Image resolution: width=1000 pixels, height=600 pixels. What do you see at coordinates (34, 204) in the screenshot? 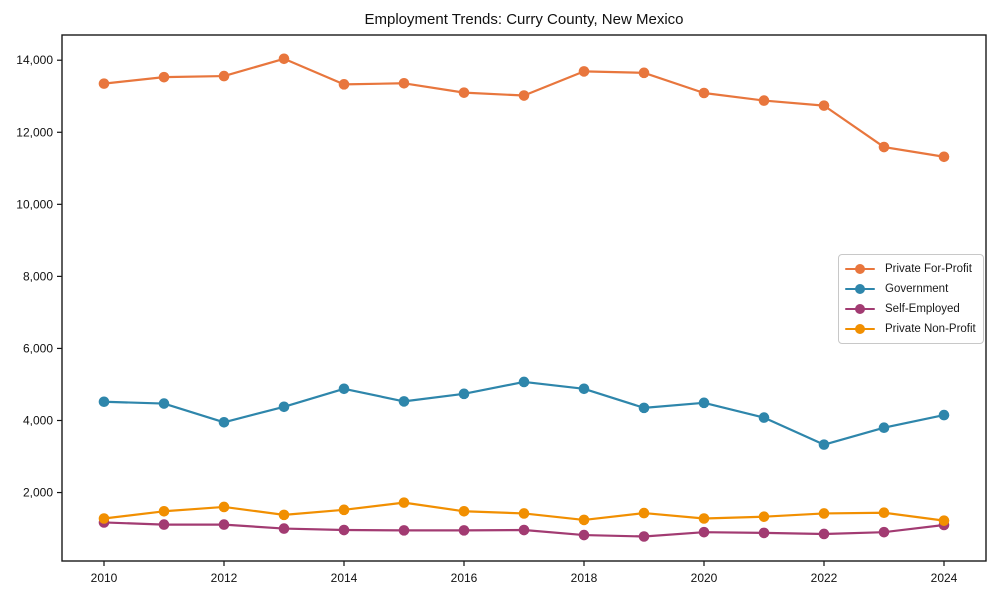
I see `y-tick-label: 10,000` at bounding box center [34, 204].